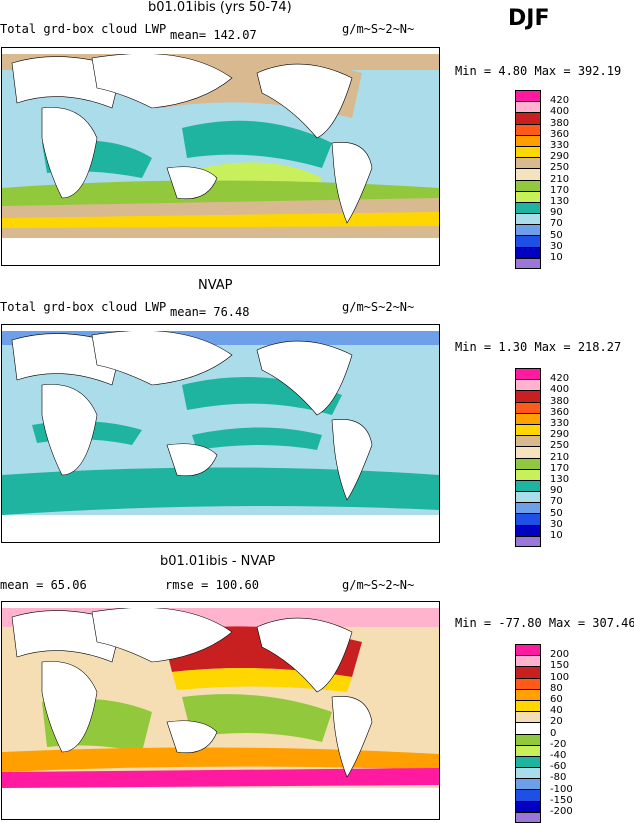 This screenshot has height=823, width=634. I want to click on colorbar-label: 130, so click(560, 479).